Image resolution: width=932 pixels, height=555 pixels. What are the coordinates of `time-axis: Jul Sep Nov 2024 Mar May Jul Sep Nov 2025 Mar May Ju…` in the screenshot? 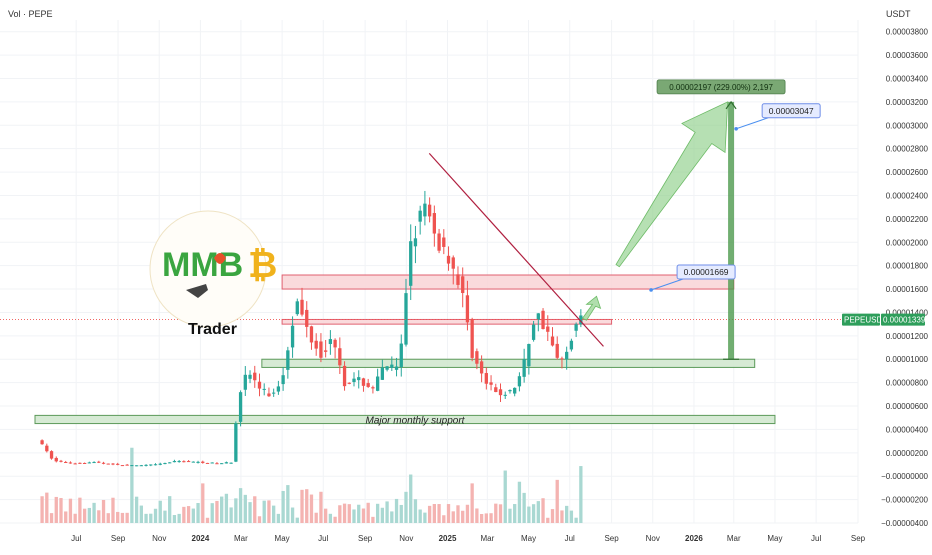 It's located at (468, 538).